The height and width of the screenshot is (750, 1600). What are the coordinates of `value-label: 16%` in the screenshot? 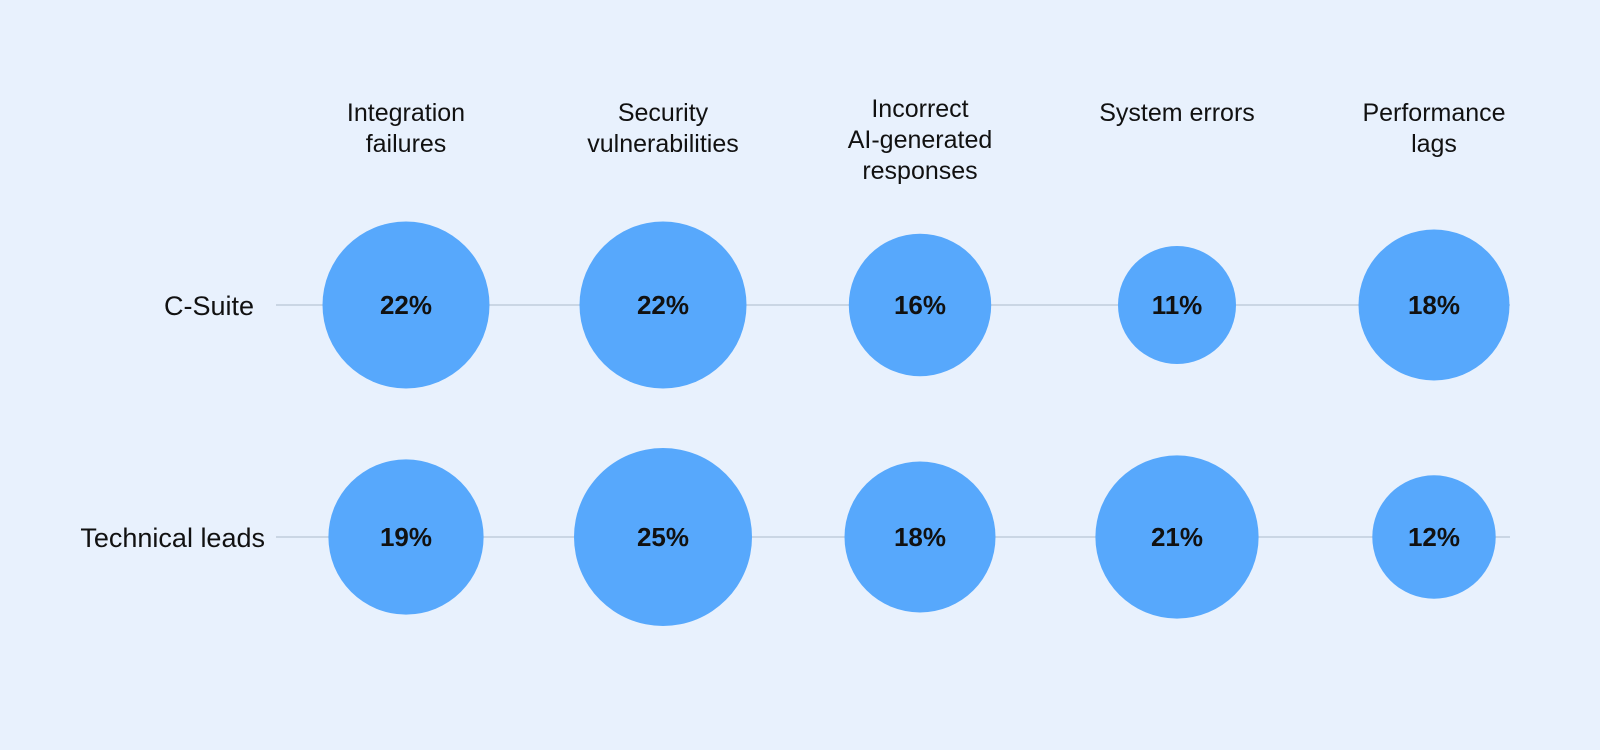 It's located at (920, 305).